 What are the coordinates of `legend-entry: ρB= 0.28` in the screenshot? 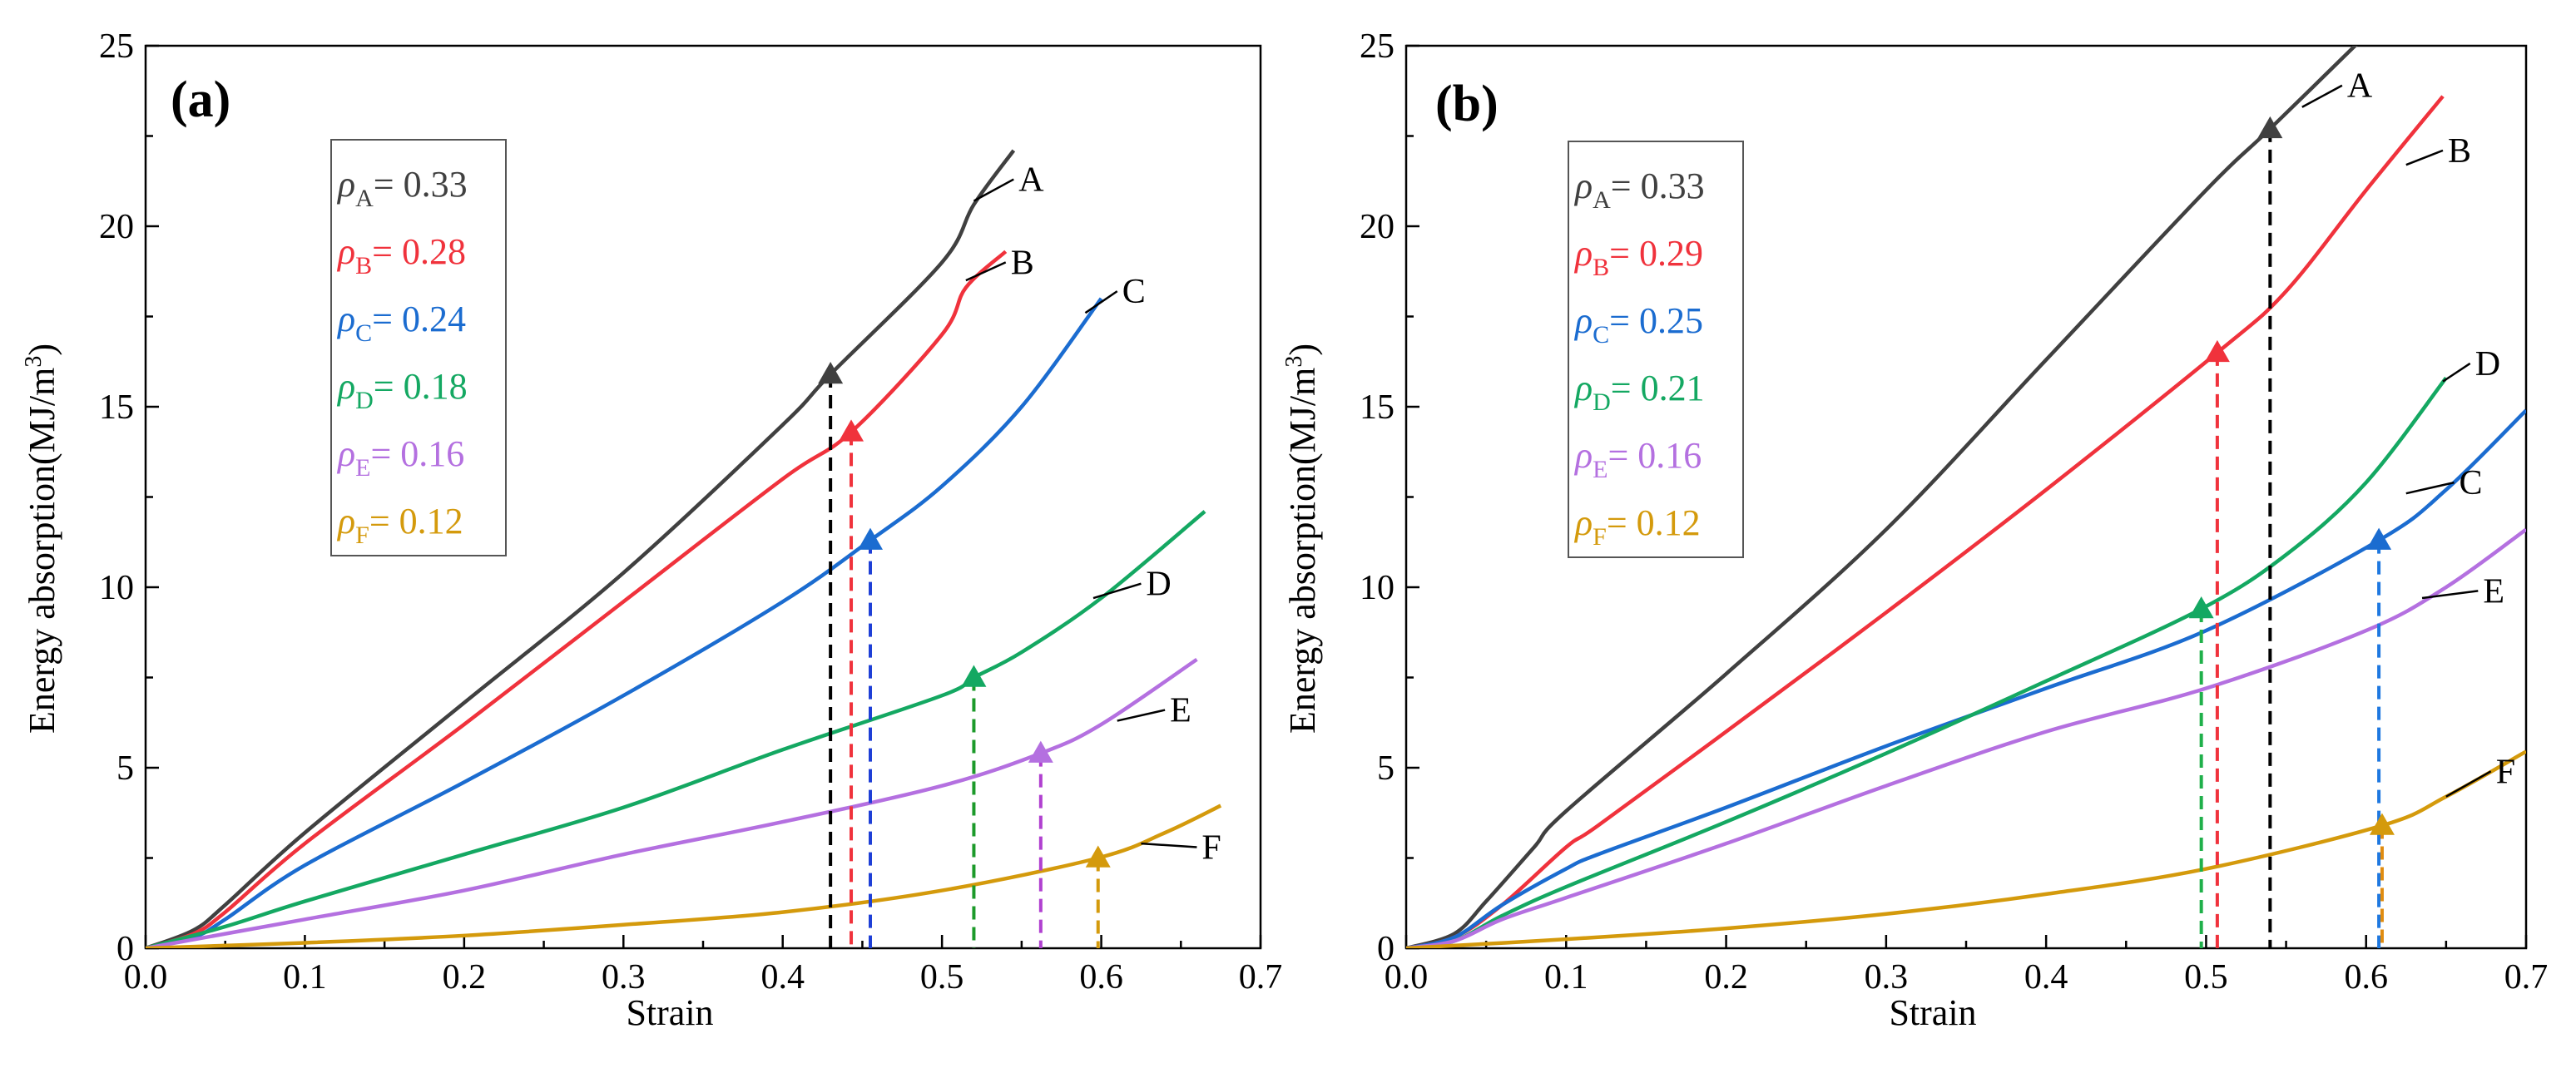 It's located at (401, 255).